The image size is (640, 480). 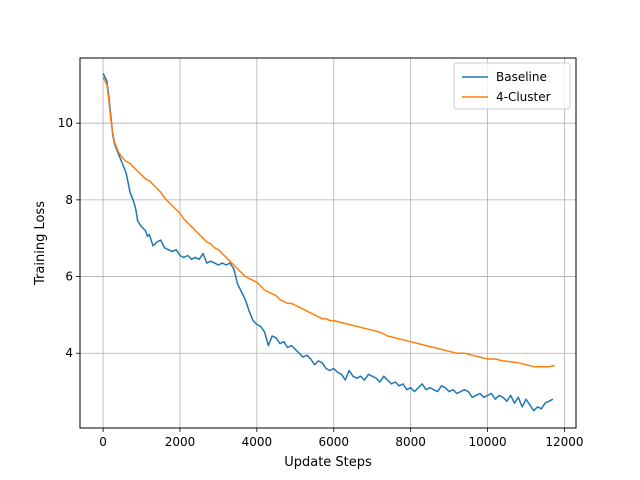 I want to click on x-tick-label: 4000, so click(x=257, y=442).